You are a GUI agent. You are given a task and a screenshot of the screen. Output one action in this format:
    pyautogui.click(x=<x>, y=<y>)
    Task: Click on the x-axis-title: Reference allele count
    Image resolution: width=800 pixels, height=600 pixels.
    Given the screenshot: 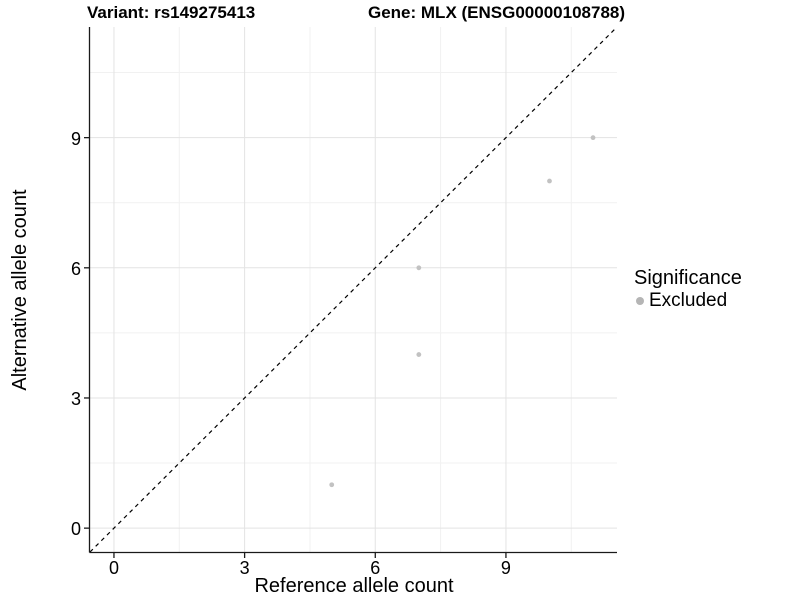 What is the action you would take?
    pyautogui.click(x=354, y=586)
    